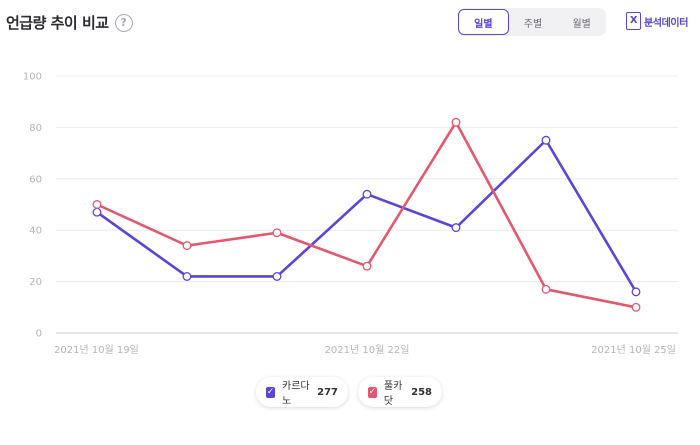 Image resolution: width=700 pixels, height=445 pixels. What do you see at coordinates (393, 394) in the screenshot?
I see `legend-series-name: 풀카닷` at bounding box center [393, 394].